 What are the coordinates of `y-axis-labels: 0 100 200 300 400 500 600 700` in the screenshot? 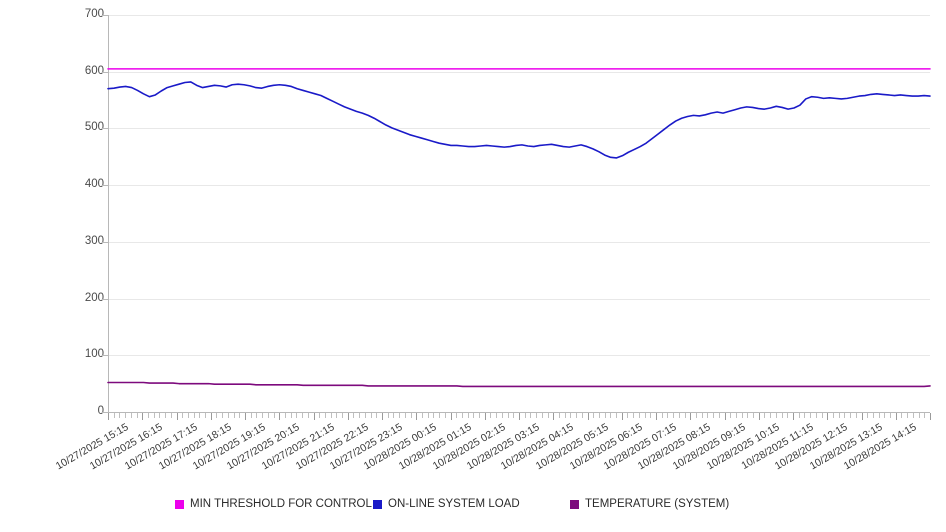 It's located at (80, 215).